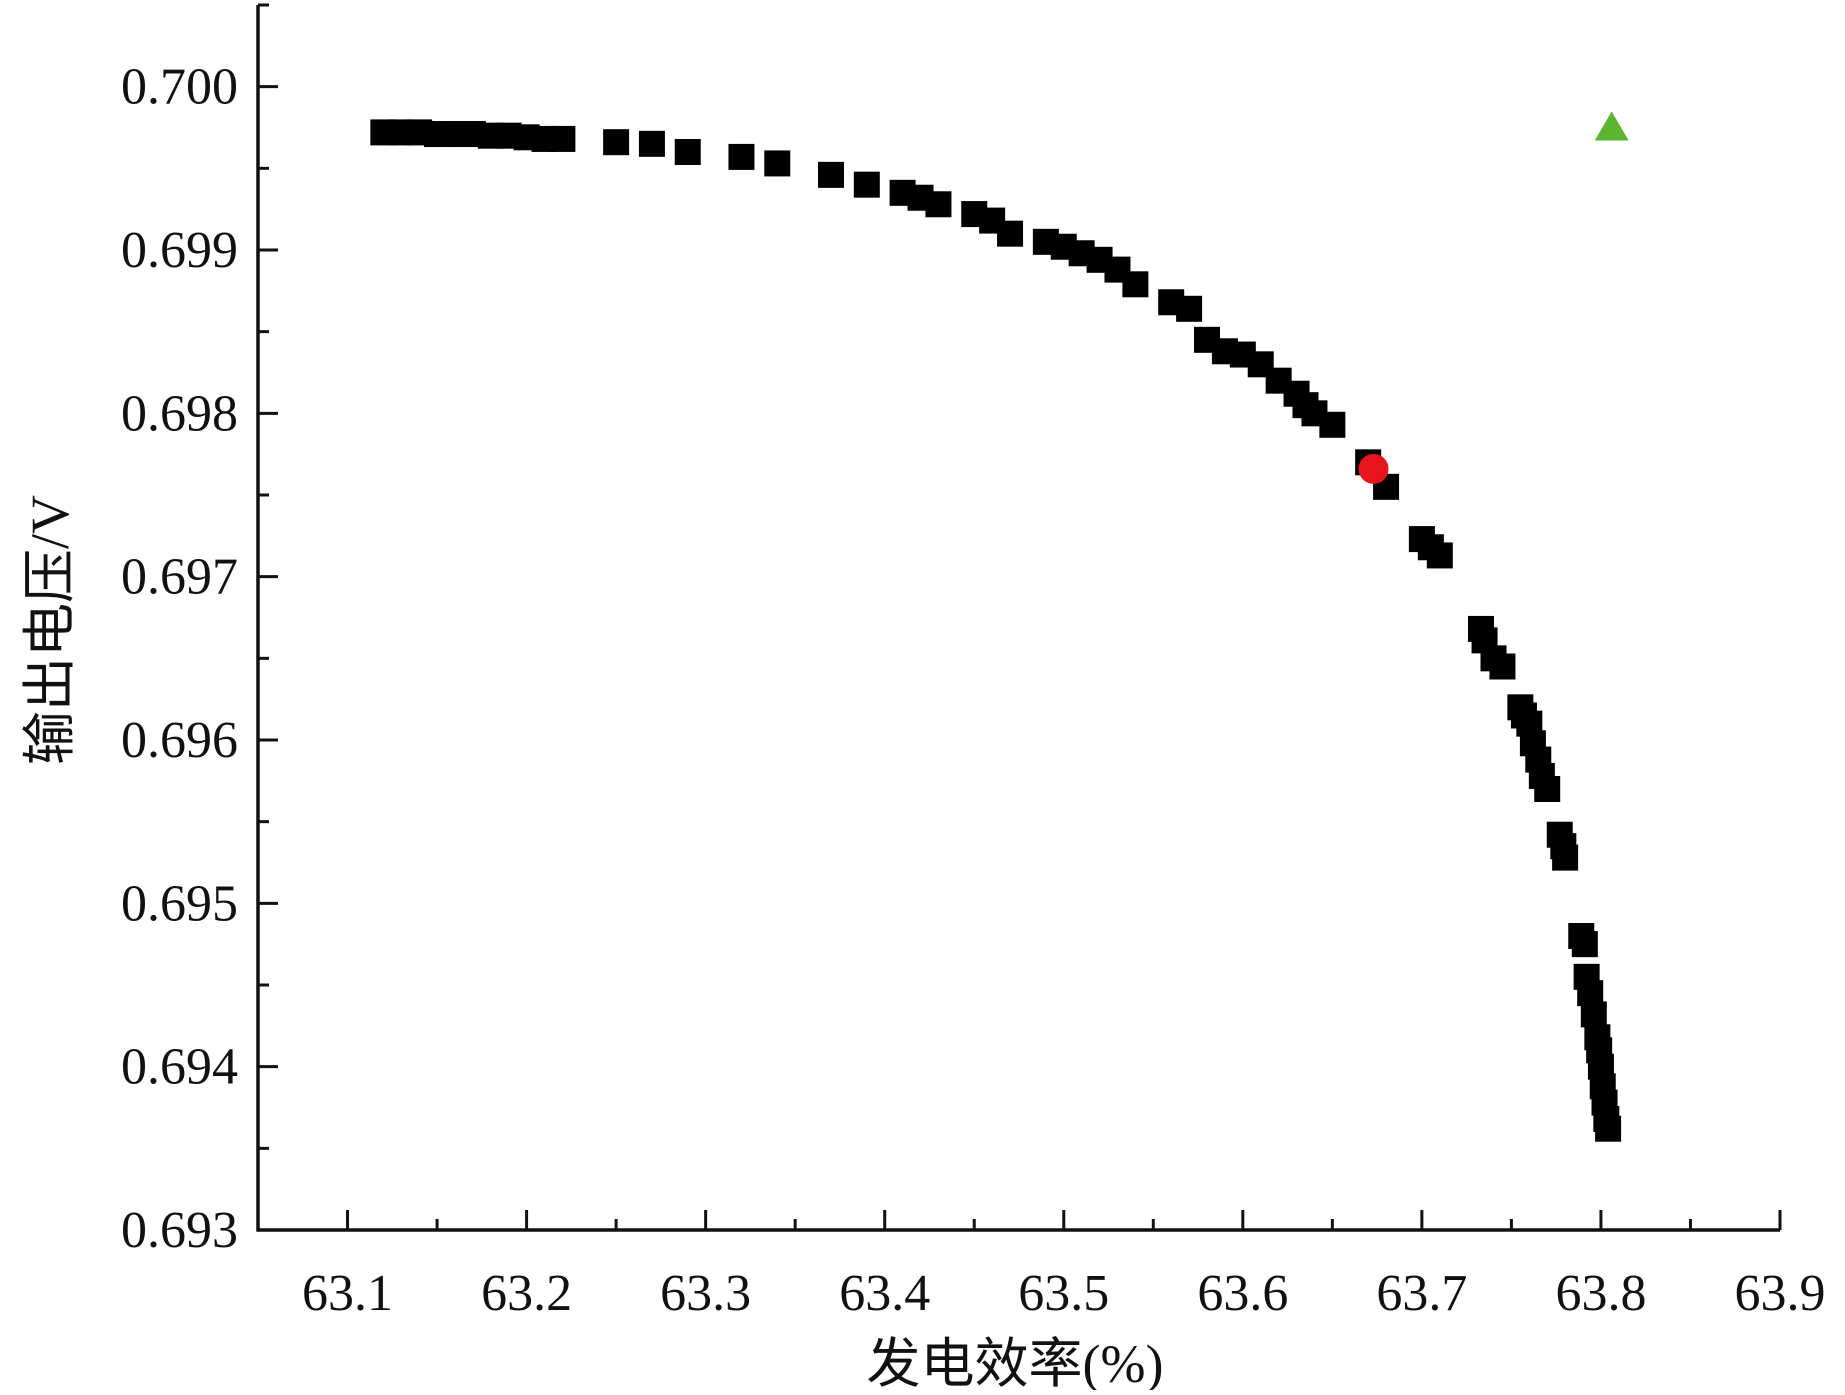 The height and width of the screenshot is (1395, 1845). I want to click on x-tick-label: 63.9, so click(1780, 1293).